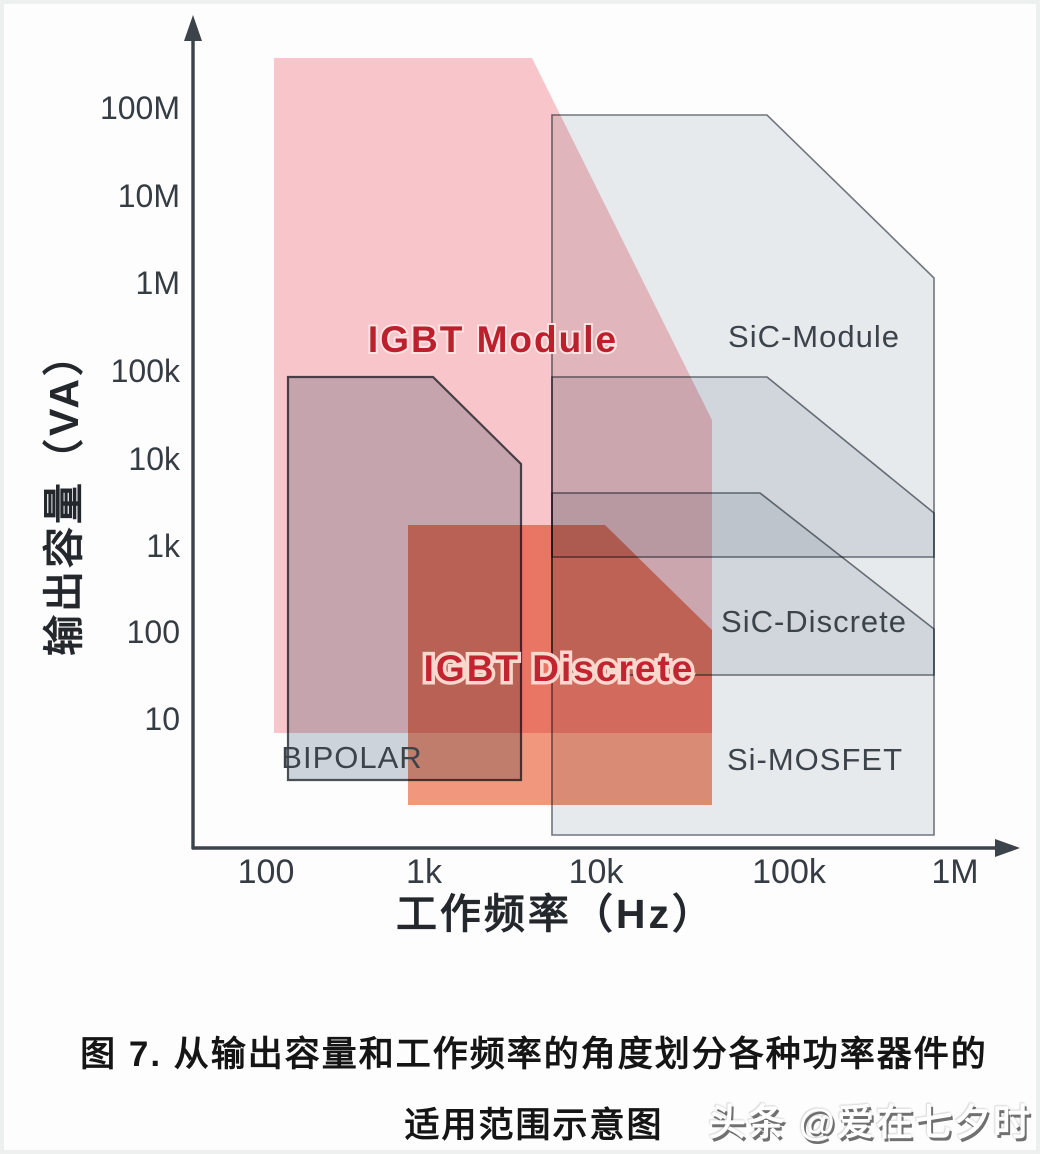 The image size is (1040, 1154). Describe the element at coordinates (162, 719) in the screenshot. I see `y-tick-label-10: 10` at that location.